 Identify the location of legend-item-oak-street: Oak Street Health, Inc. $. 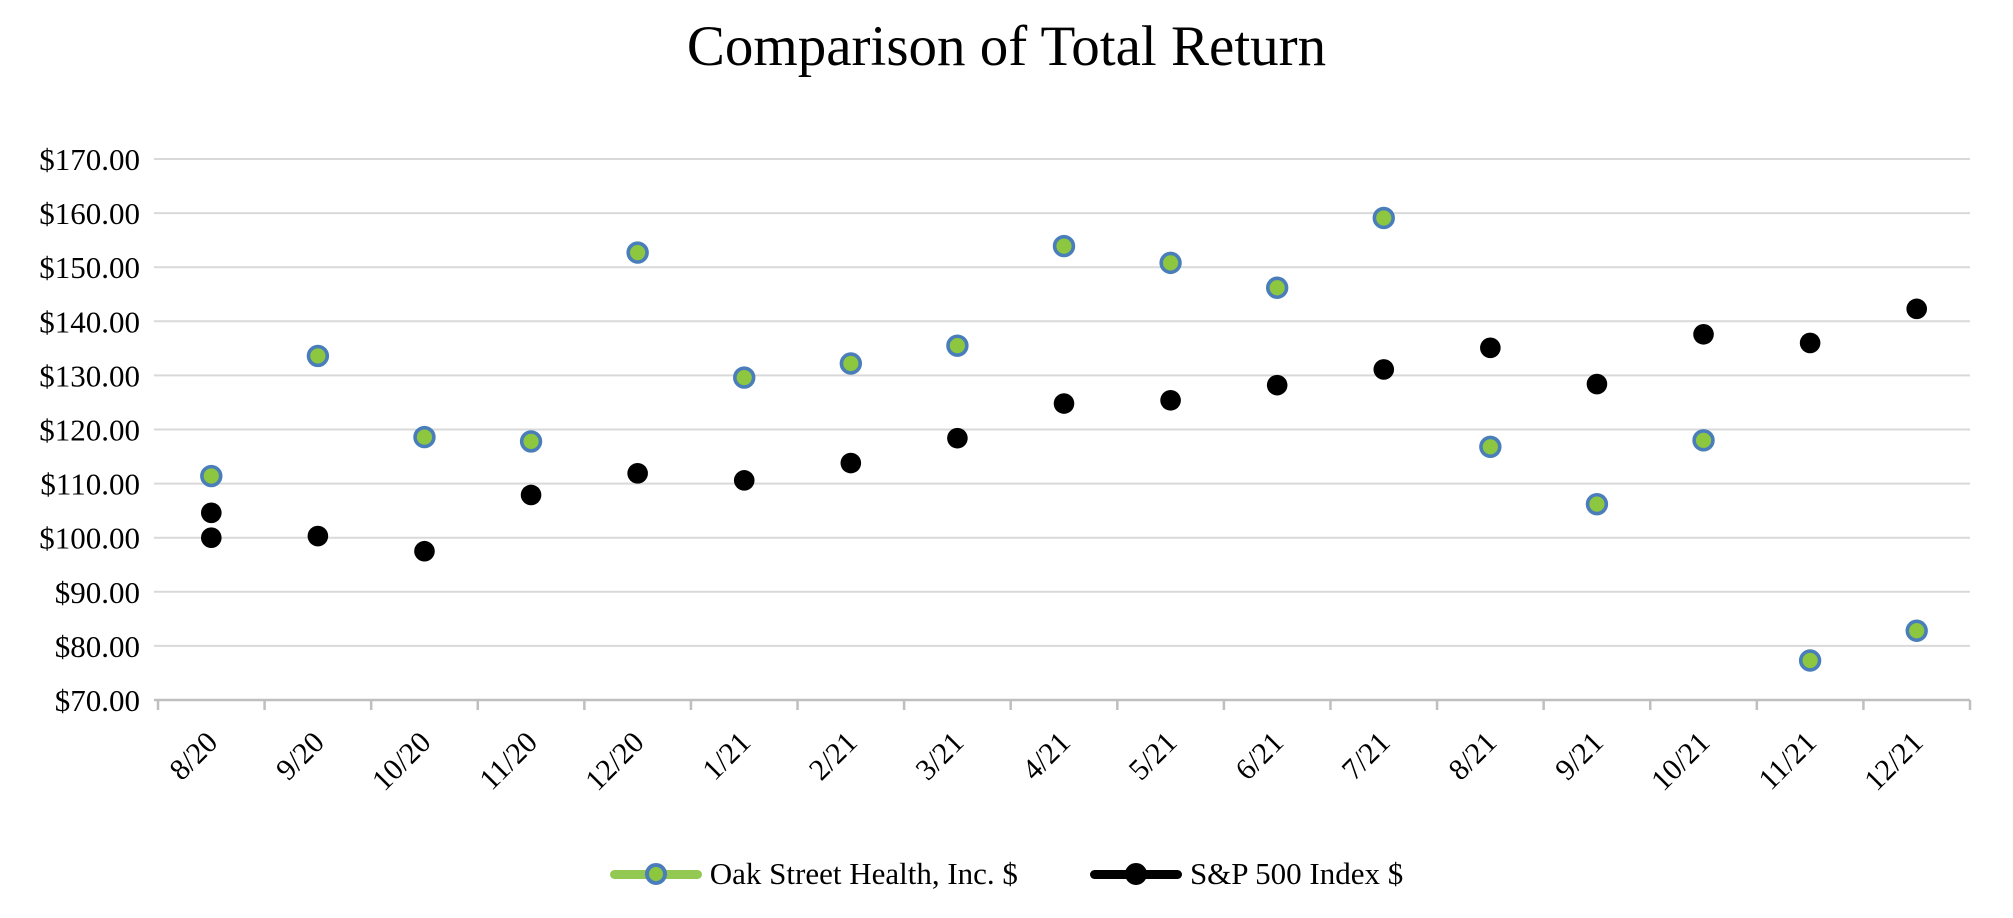
(813, 874).